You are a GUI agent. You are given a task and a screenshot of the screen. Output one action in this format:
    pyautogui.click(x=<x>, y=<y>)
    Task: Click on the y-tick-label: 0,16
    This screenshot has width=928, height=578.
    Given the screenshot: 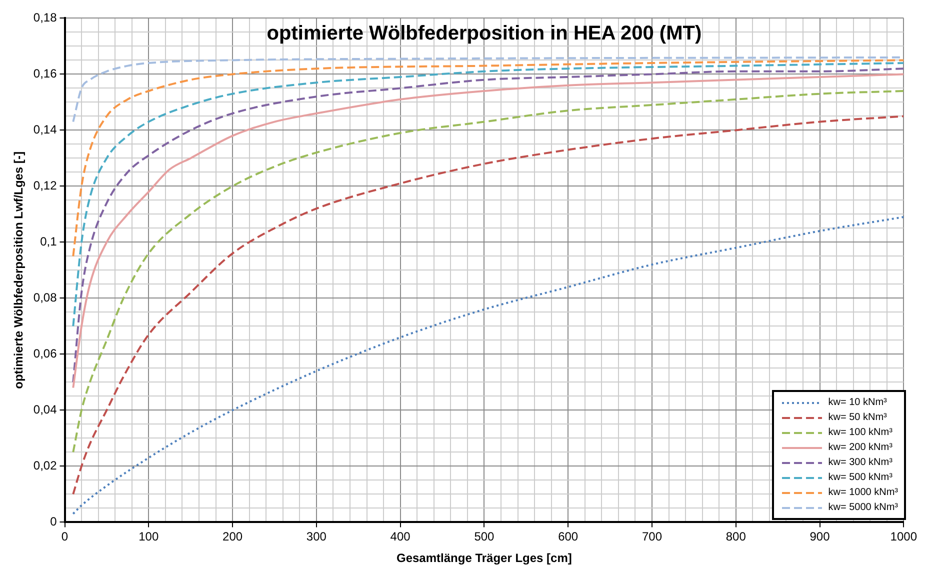 What is the action you would take?
    pyautogui.click(x=45, y=73)
    